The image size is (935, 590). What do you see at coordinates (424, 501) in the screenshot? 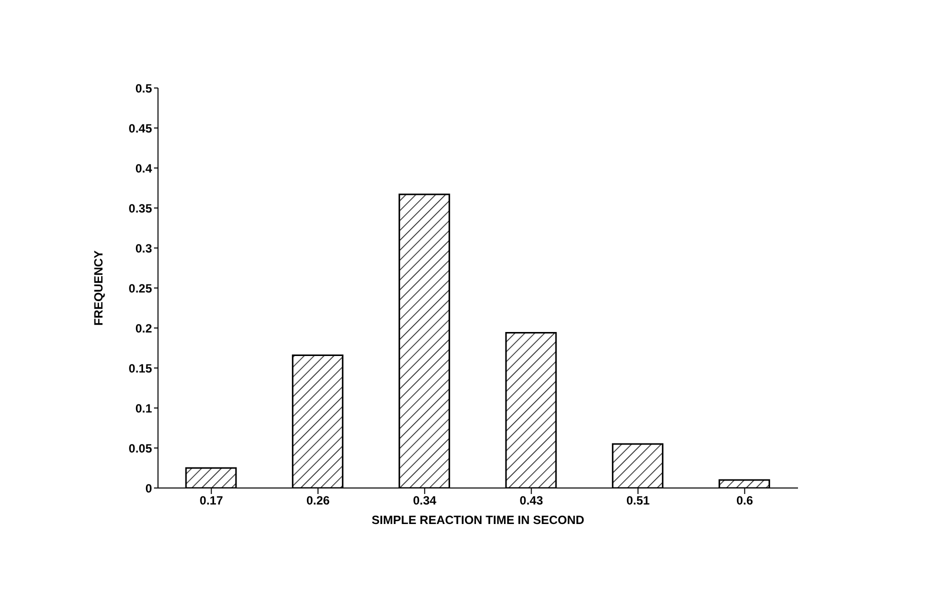
I see `x-tick-label: 0.34` at bounding box center [424, 501].